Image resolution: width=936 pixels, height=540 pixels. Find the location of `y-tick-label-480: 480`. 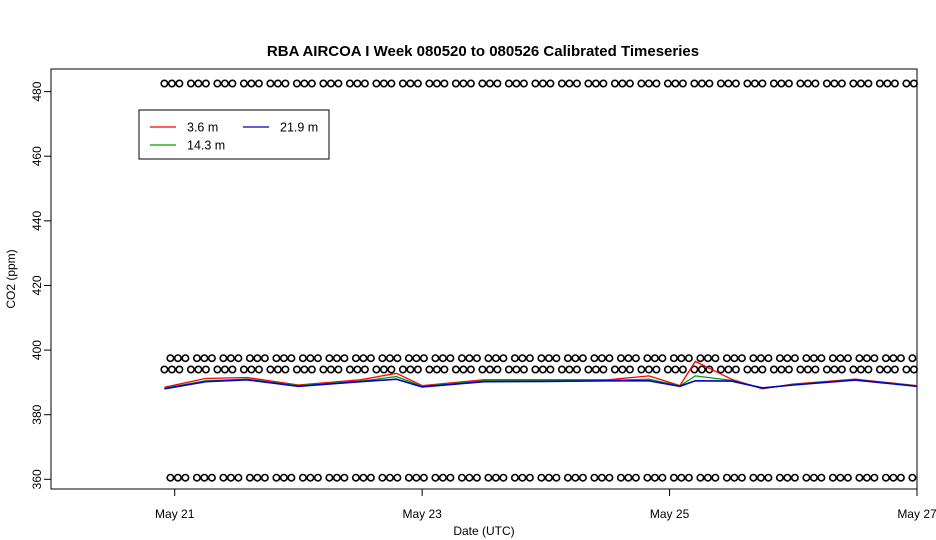

y-tick-label-480: 480 is located at coordinates (37, 91).